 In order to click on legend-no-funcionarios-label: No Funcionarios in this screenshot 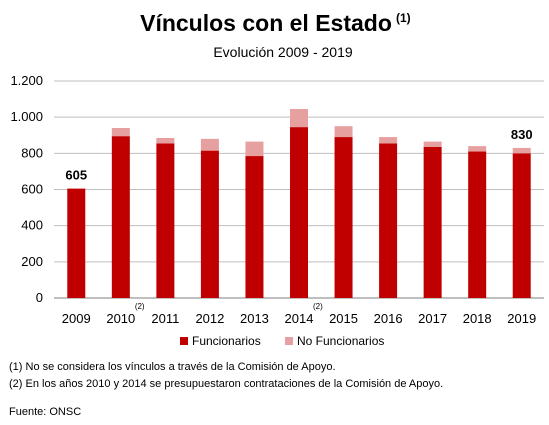, I will do `click(340, 339)`.